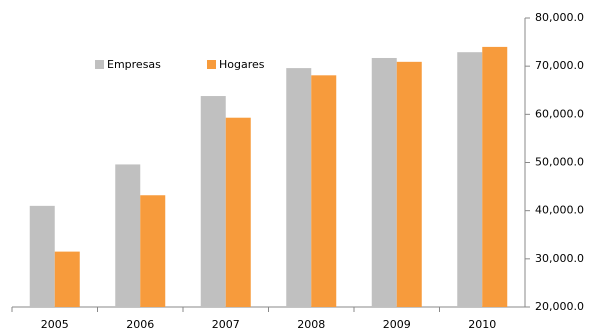 The width and height of the screenshot is (589, 335). What do you see at coordinates (559, 210) in the screenshot?
I see `y-tick-label: 40,000.0` at bounding box center [559, 210].